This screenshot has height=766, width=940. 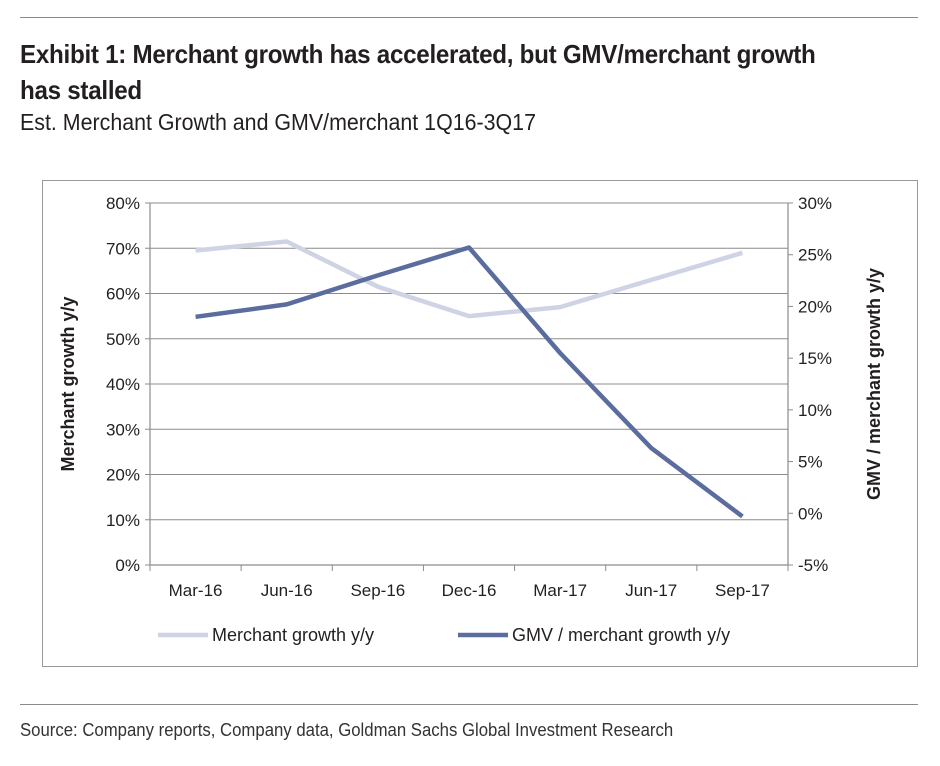 I want to click on x-tick-label: Jun-16, so click(x=287, y=590).